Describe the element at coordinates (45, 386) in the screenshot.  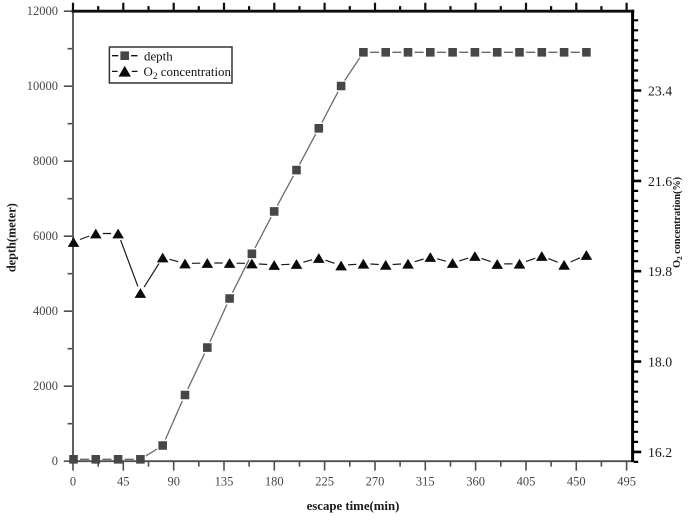
I see `svg-text: 2000` at that location.